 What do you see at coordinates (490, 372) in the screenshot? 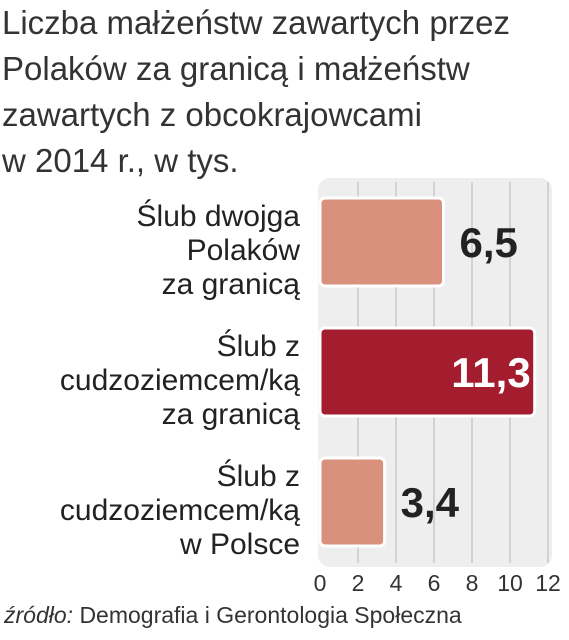
I see `value-label: 11,3` at bounding box center [490, 372].